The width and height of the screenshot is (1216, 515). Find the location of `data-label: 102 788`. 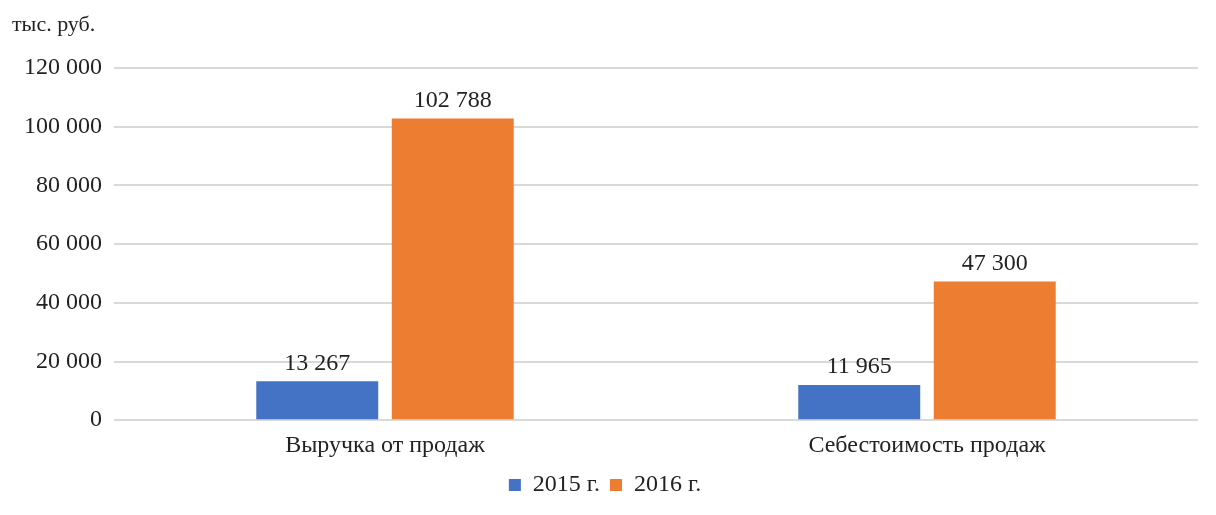

data-label: 102 788 is located at coordinates (452, 98).